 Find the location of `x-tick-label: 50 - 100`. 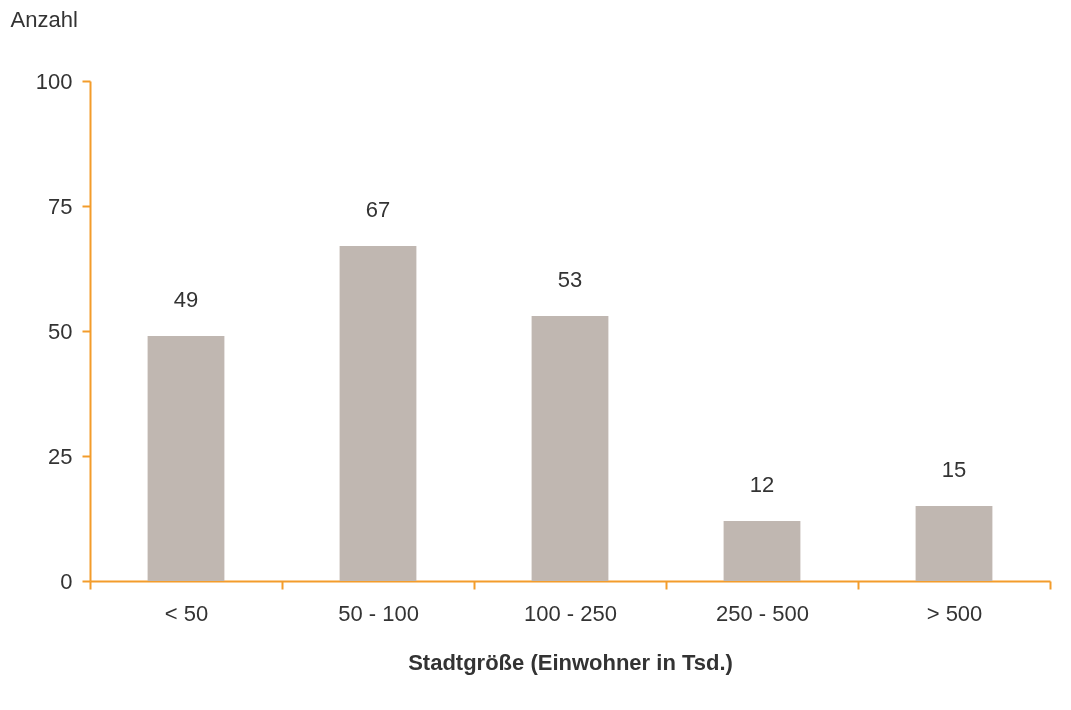

x-tick-label: 50 - 100 is located at coordinates (378, 613).